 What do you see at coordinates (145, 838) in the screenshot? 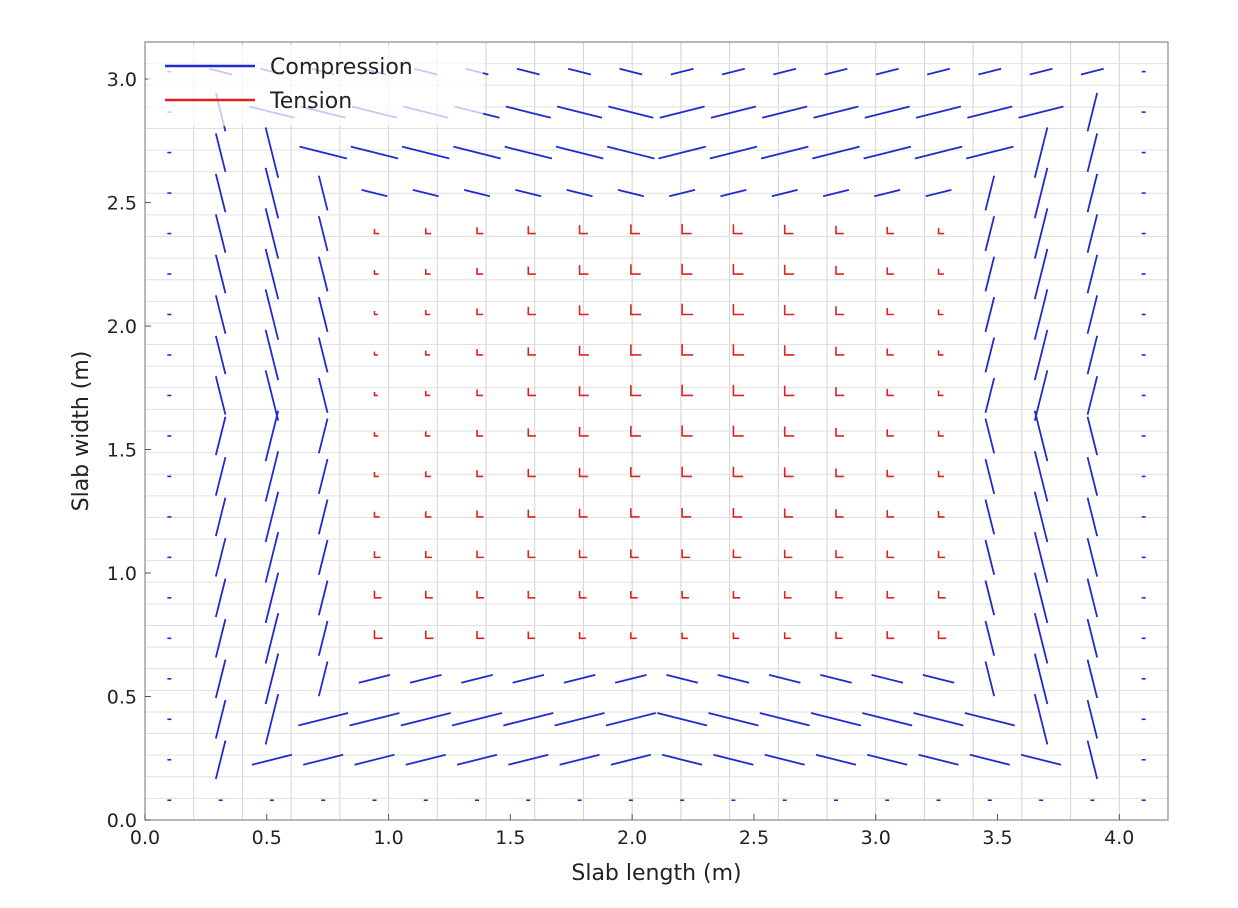
I see `x-tick-label: 0.0` at bounding box center [145, 838].